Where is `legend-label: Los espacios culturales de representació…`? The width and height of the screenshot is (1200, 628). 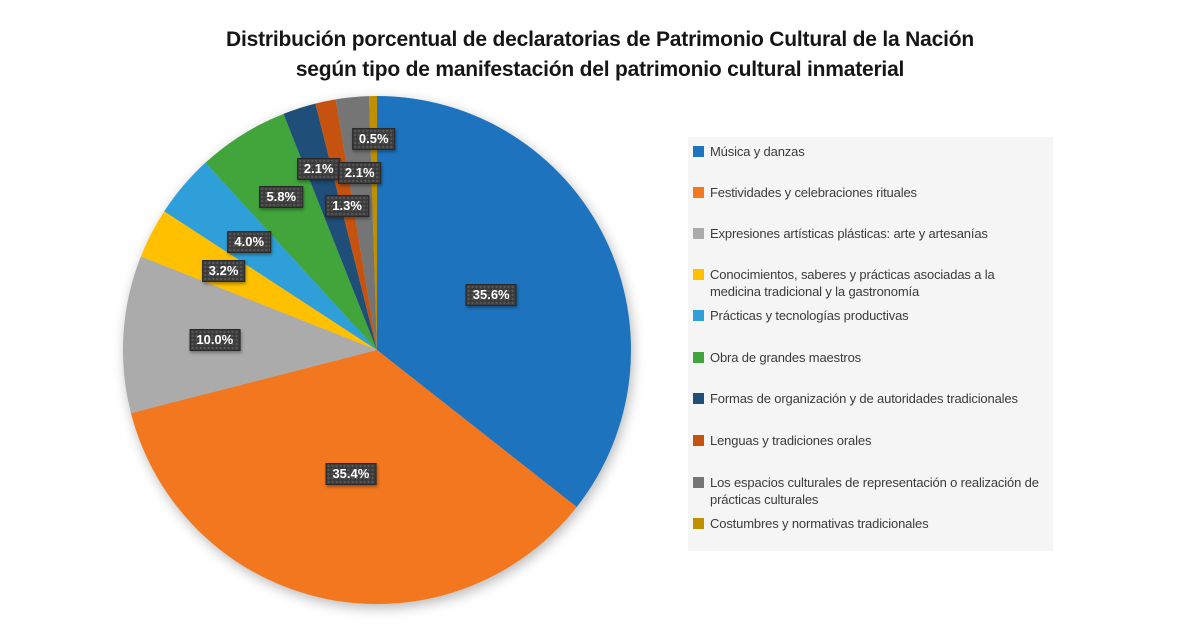
legend-label: Los espacios culturales de representació… is located at coordinates (874, 491).